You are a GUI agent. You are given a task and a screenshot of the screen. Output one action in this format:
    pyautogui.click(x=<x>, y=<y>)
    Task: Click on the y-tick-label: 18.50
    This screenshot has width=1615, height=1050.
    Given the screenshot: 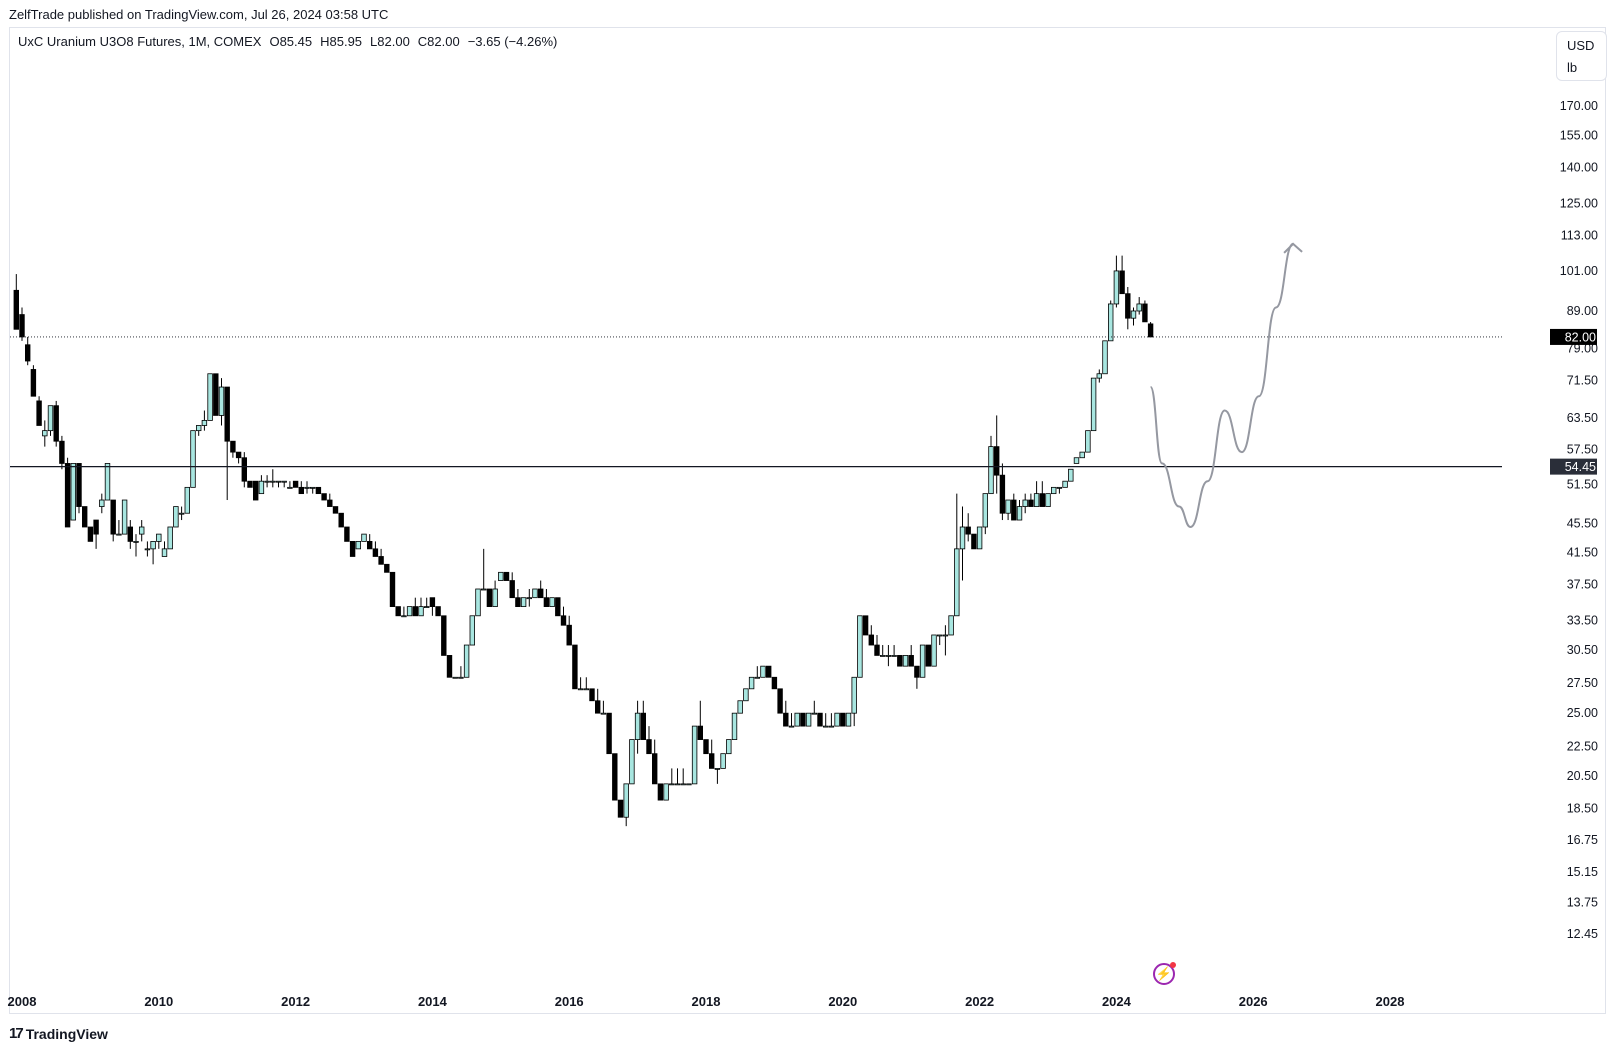 What is the action you would take?
    pyautogui.click(x=1582, y=809)
    